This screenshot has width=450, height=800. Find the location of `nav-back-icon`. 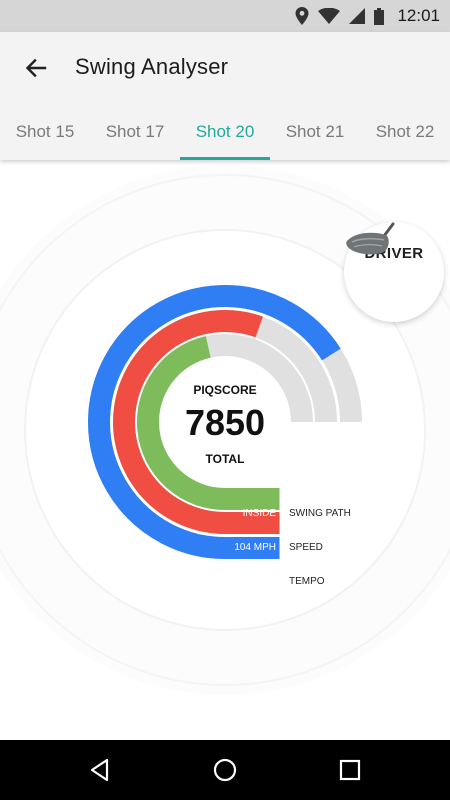

nav-back-icon is located at coordinates (100, 770).